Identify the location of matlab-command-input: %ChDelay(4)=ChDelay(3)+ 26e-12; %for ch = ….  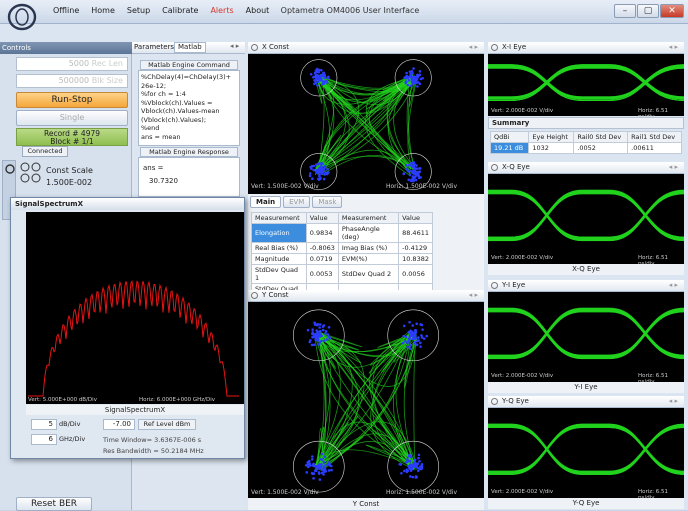
(189, 108).